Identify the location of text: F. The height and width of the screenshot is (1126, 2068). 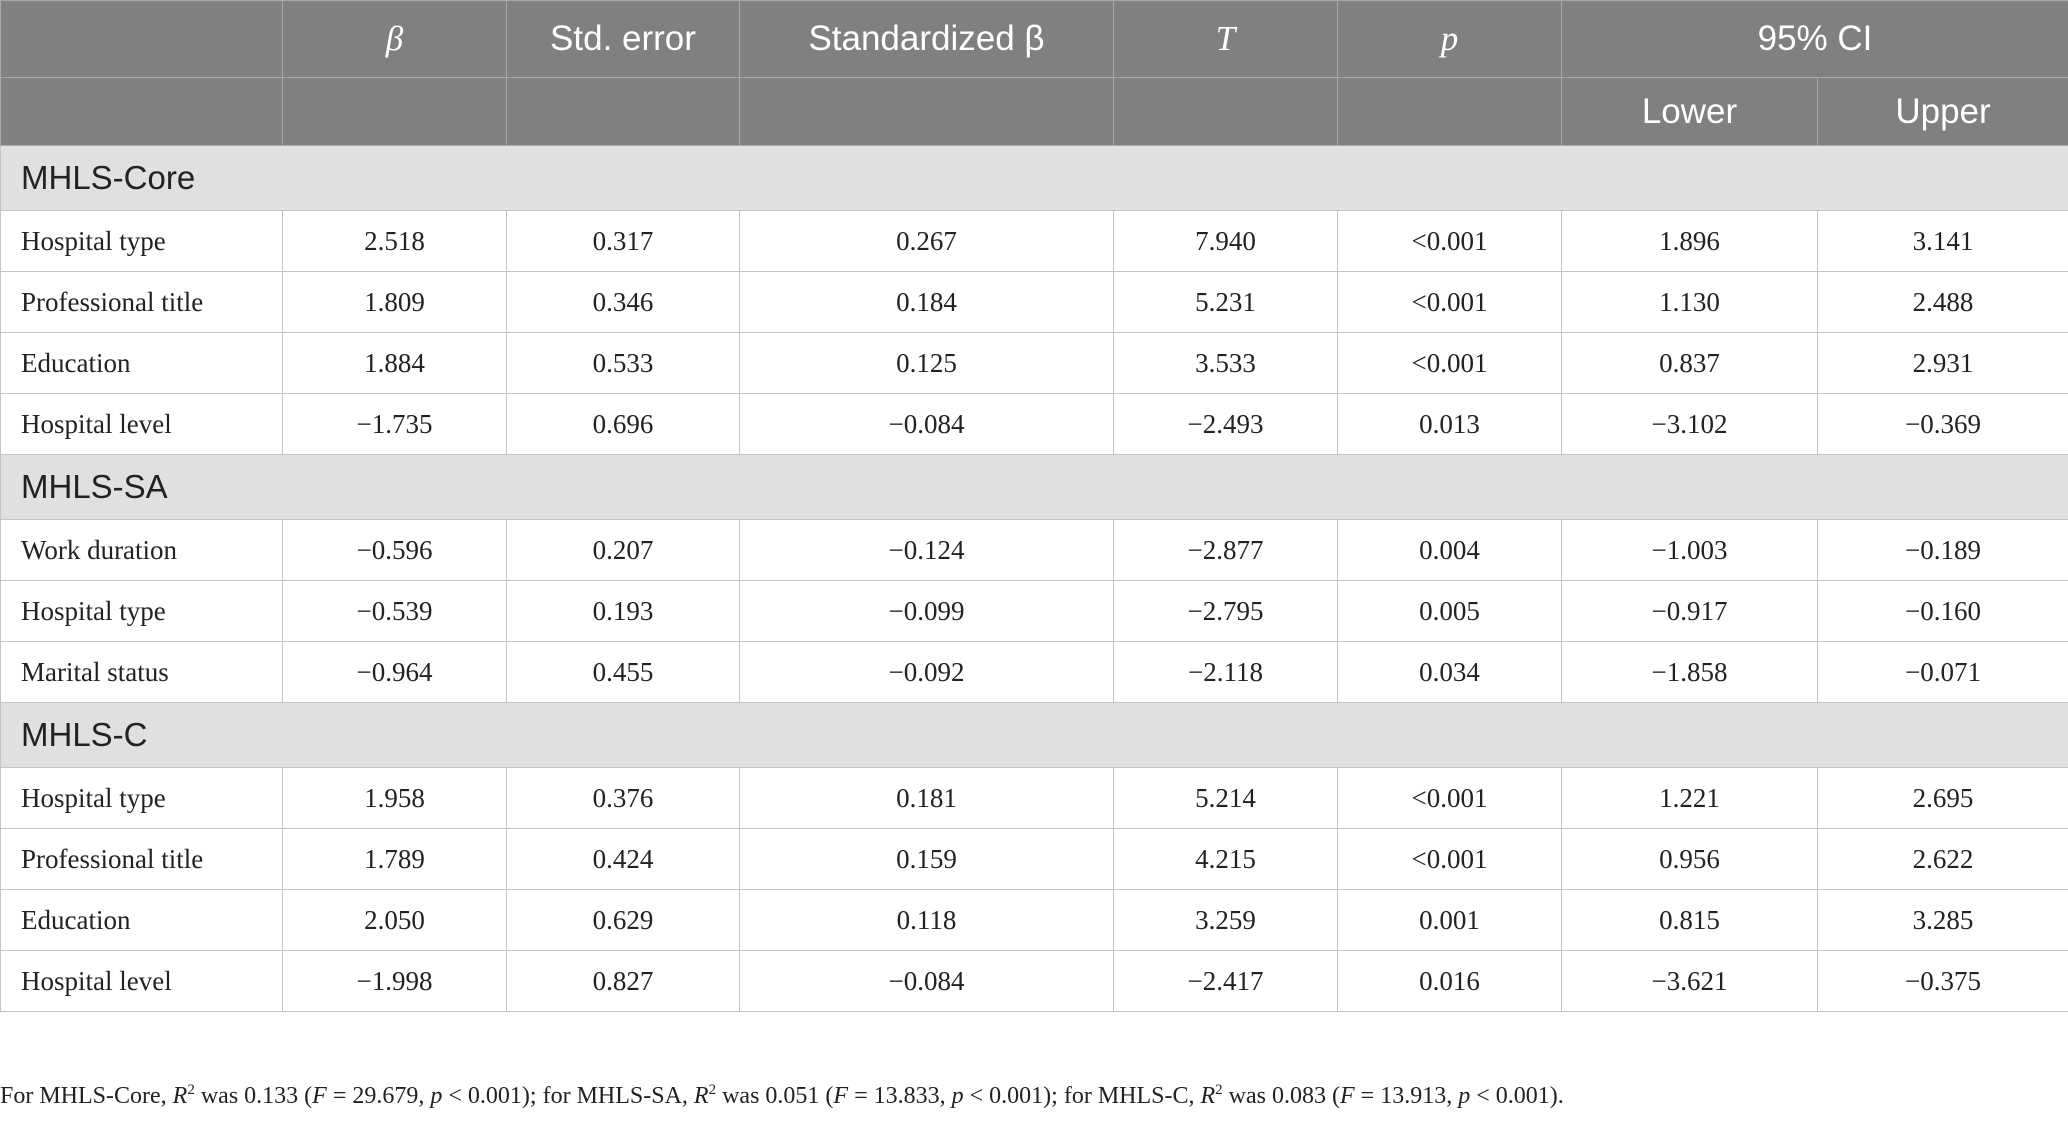
(1347, 1096).